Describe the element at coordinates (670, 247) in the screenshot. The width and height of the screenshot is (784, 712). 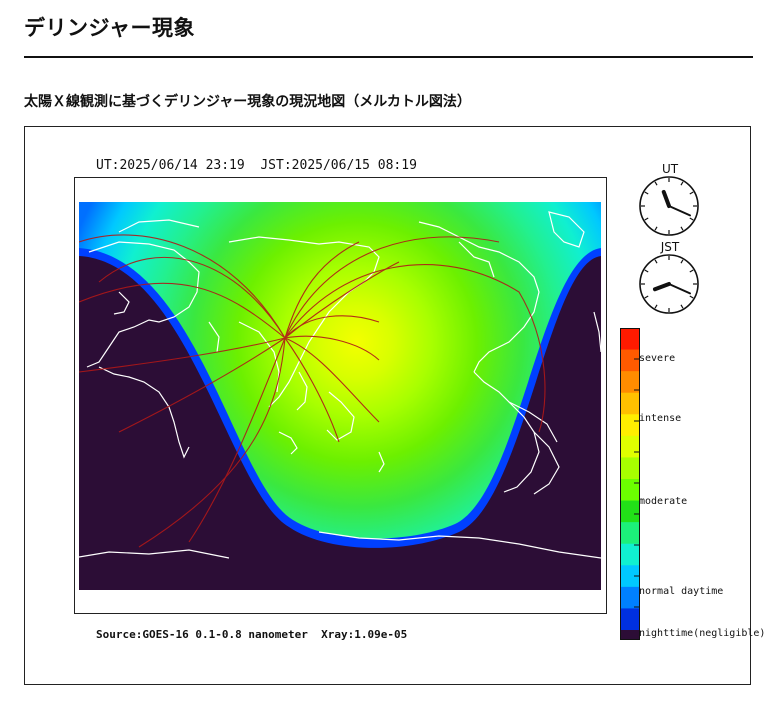
I see `jst-clock-label: JST` at that location.